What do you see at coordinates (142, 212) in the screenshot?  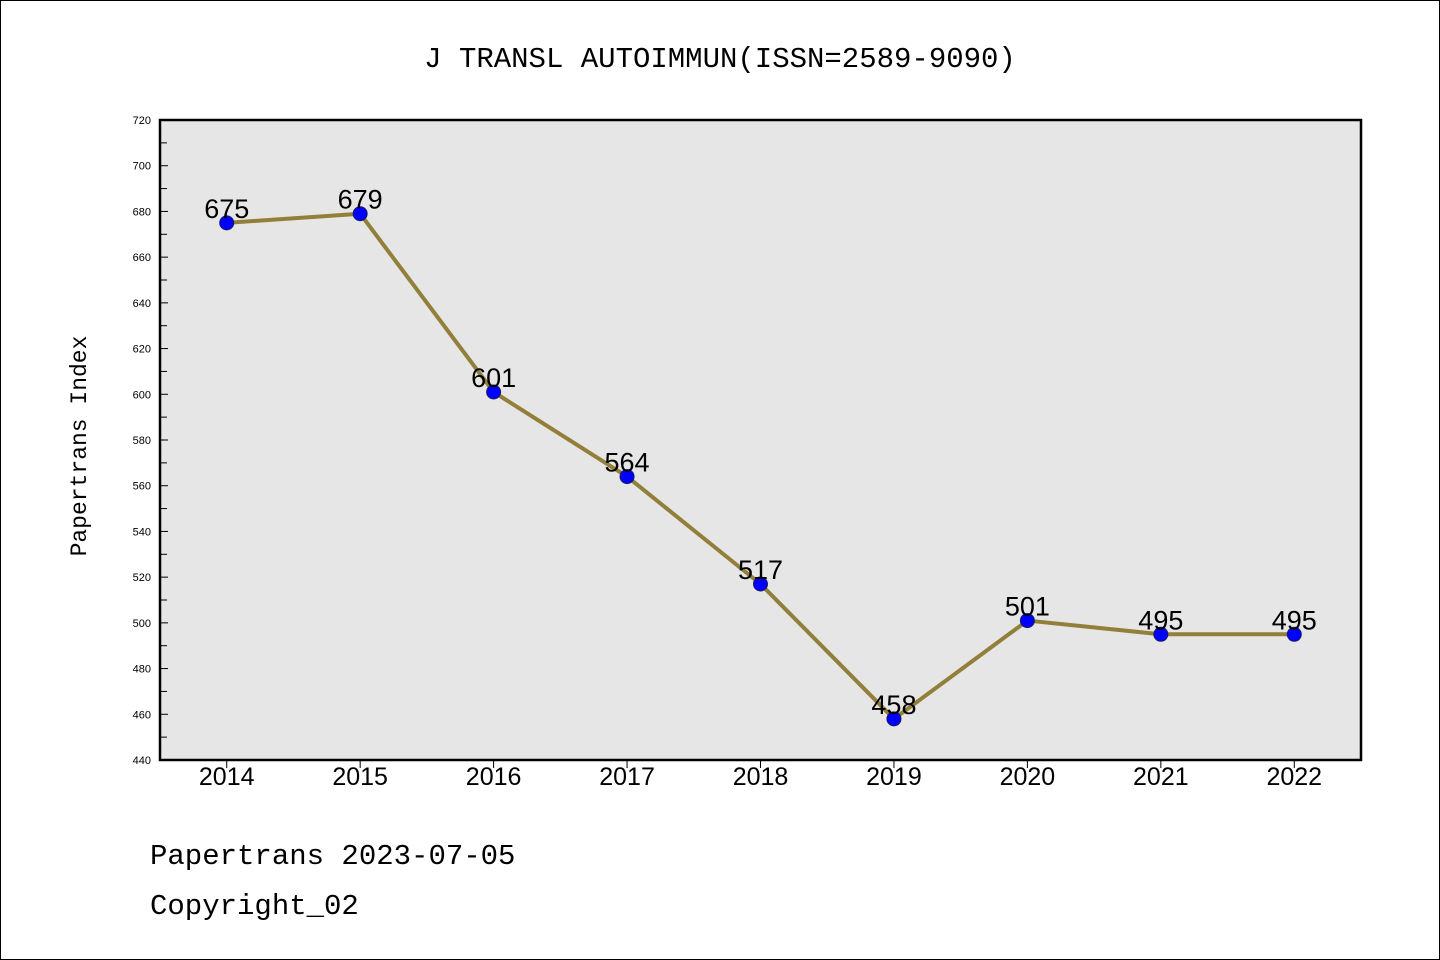 I see `y-tick-label: 680` at bounding box center [142, 212].